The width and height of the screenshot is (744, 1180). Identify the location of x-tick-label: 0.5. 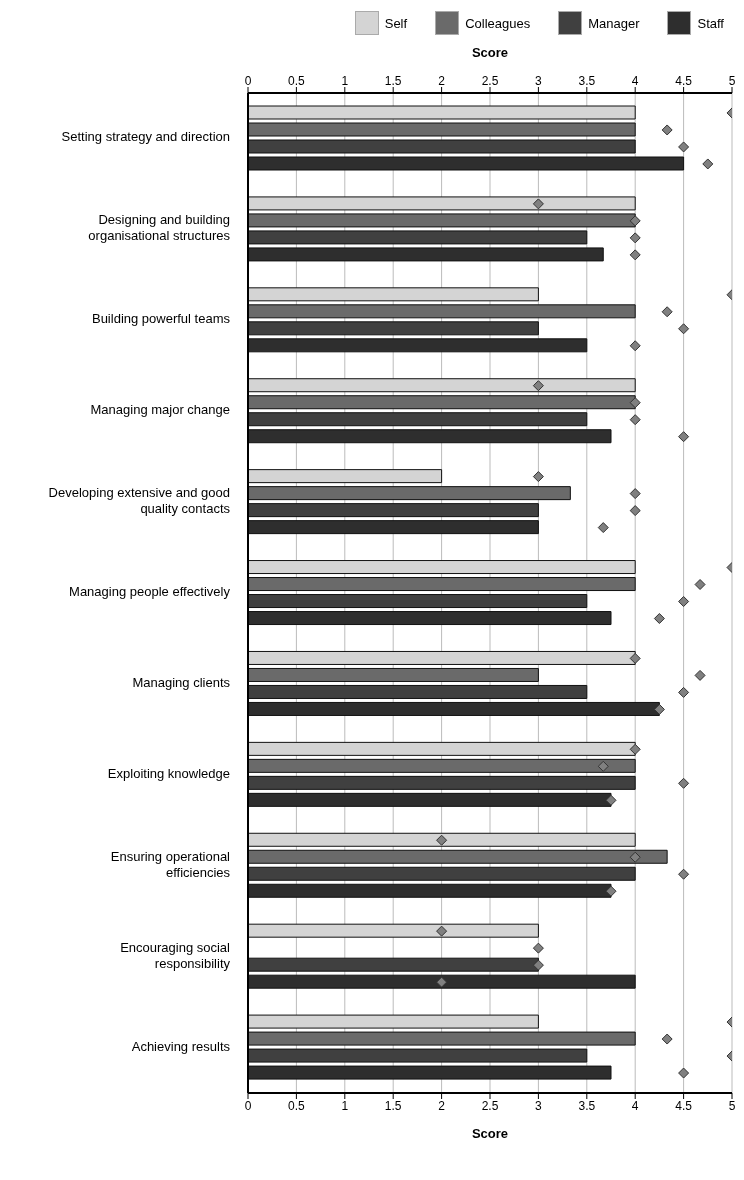
(297, 81).